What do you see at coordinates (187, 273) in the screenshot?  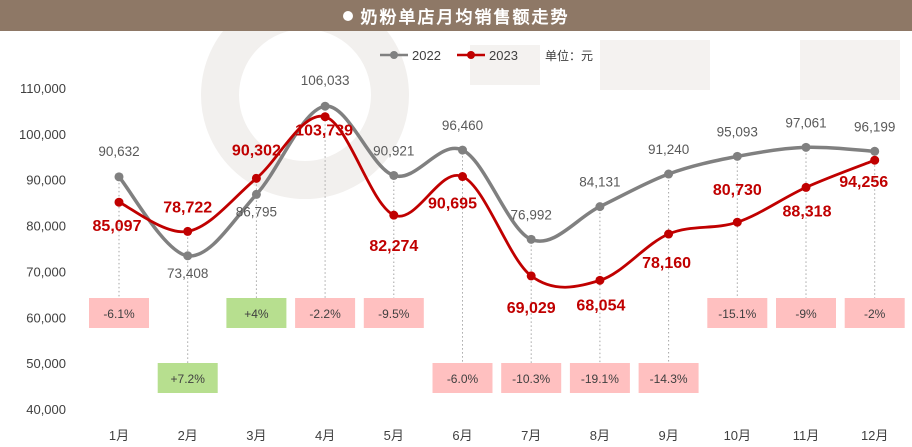 I see `data-label-2022: 73,408` at bounding box center [187, 273].